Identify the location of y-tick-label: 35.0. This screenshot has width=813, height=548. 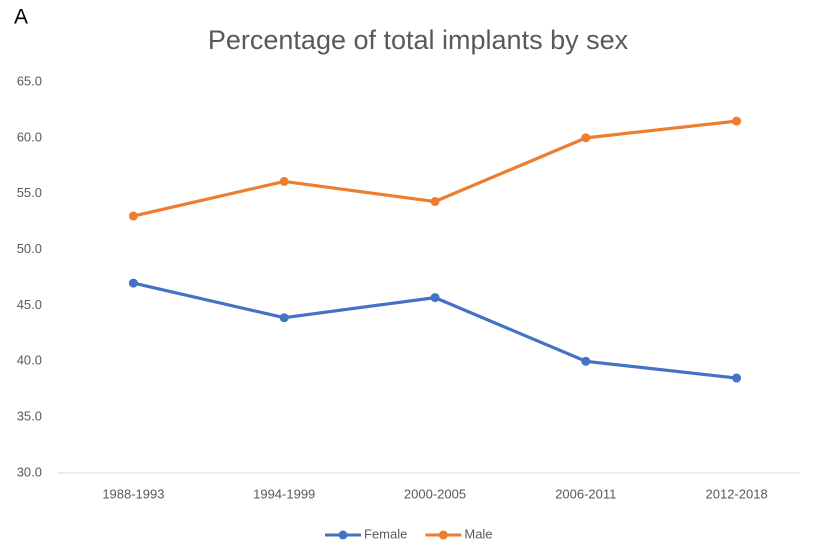
(29, 416).